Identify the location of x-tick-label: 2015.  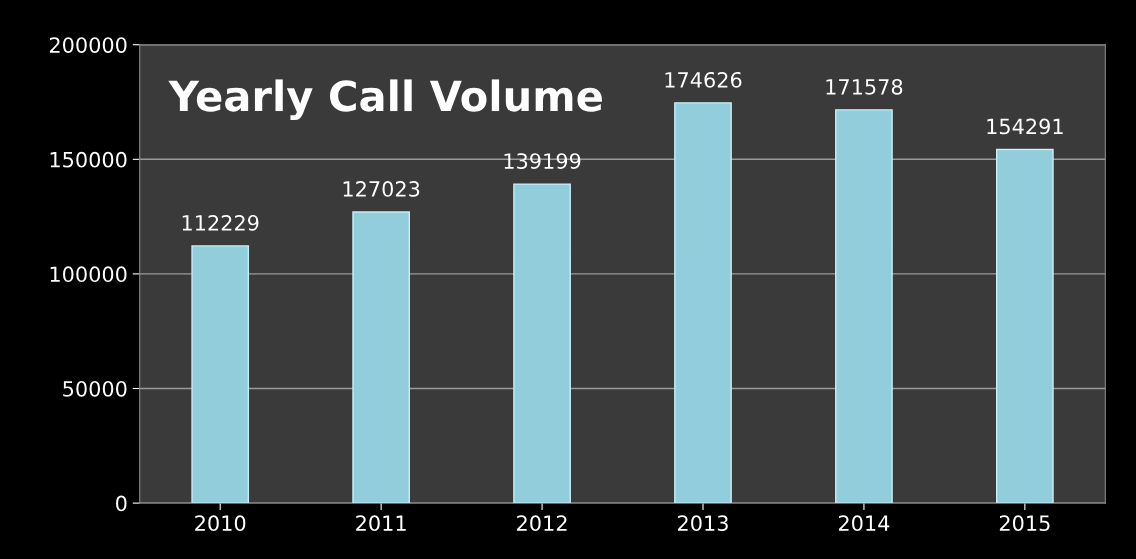
(1024, 523).